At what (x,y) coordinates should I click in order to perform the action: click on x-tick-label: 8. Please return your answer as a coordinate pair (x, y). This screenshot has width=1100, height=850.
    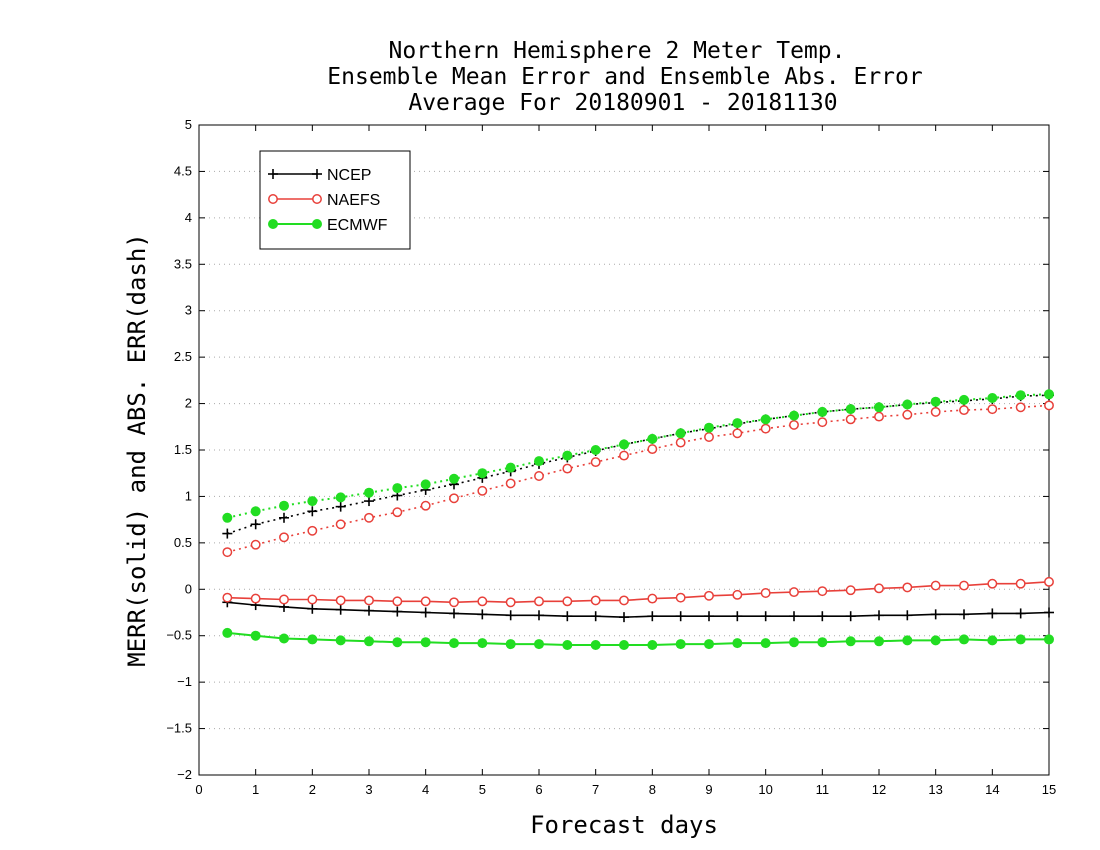
    Looking at the image, I should click on (652, 789).